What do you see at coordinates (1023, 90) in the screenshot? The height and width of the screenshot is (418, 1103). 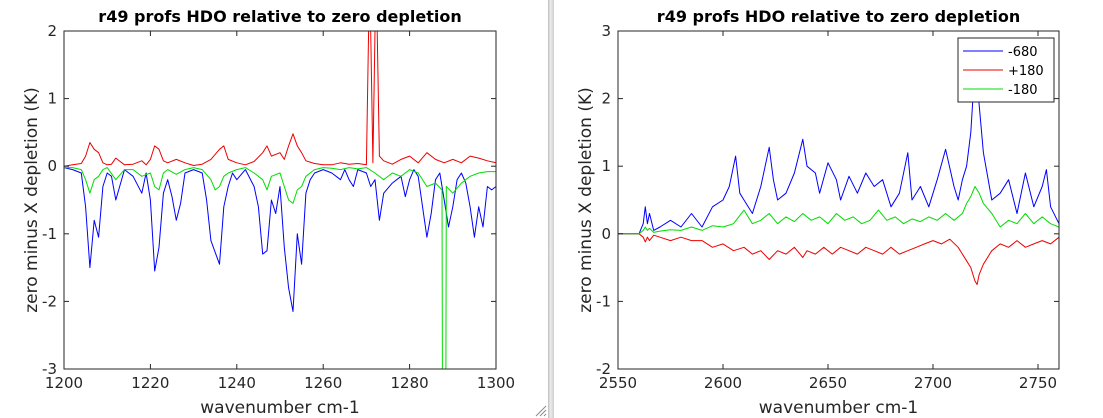 I see `legend-label: -180` at bounding box center [1023, 90].